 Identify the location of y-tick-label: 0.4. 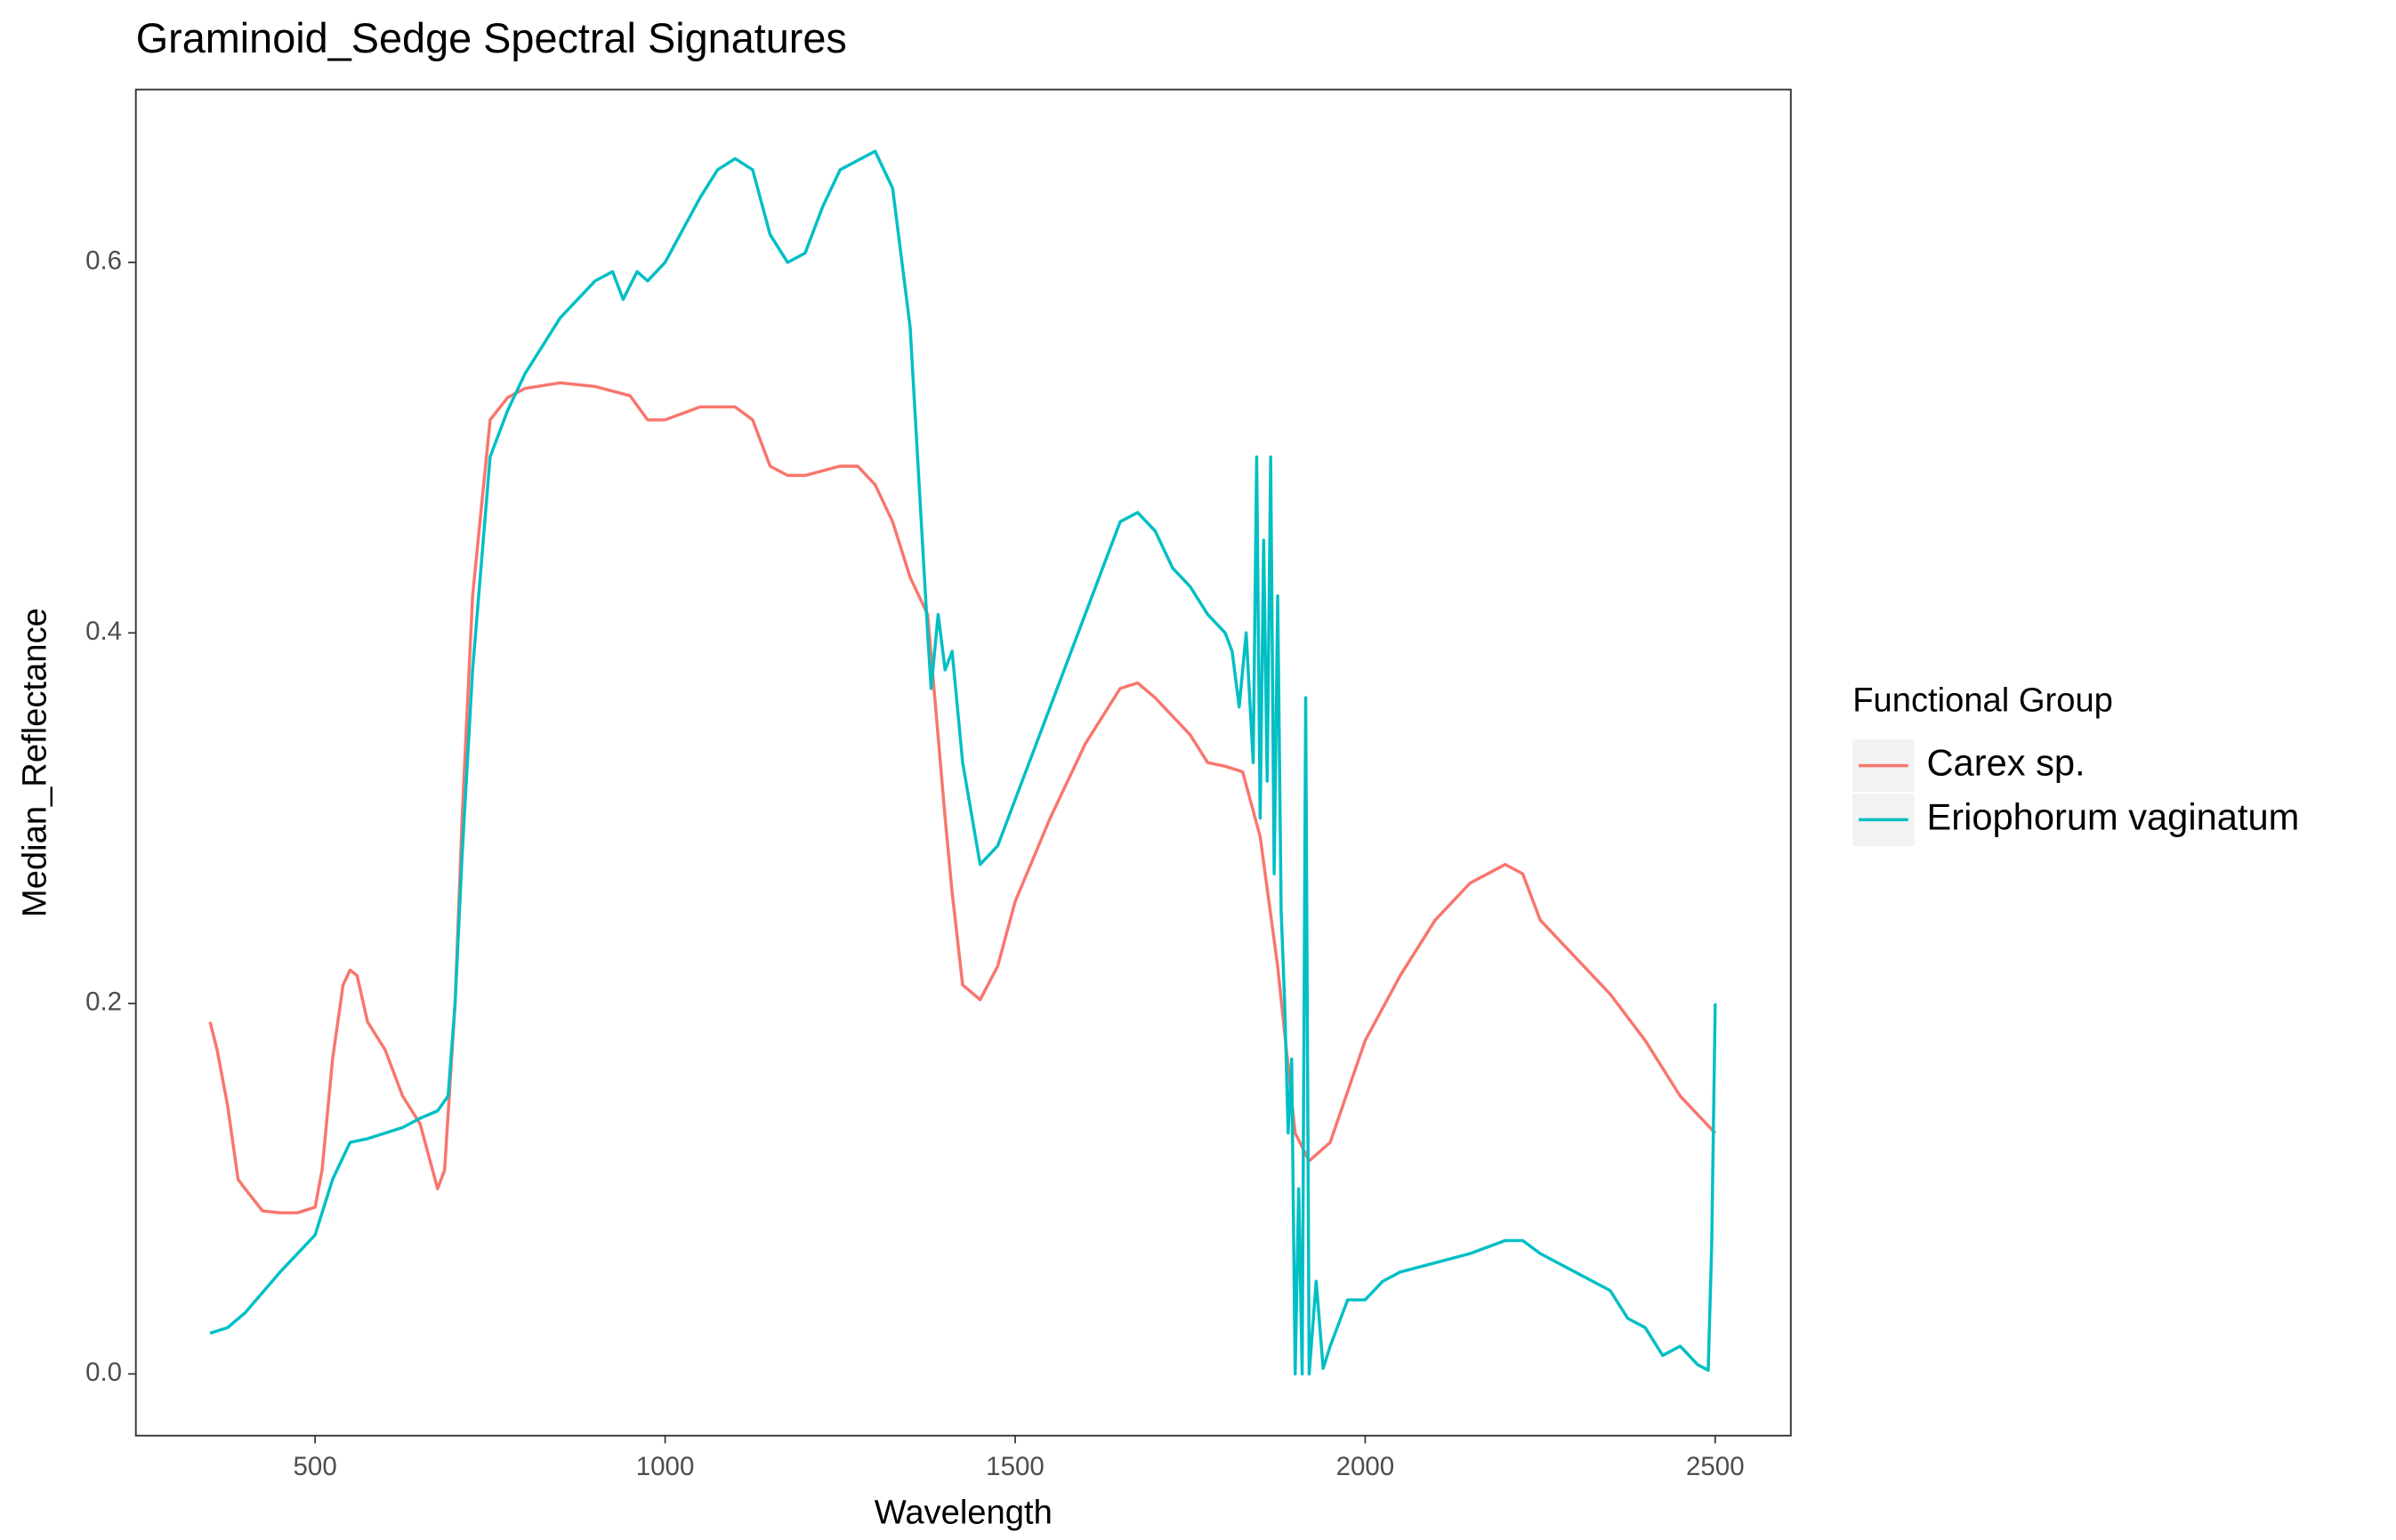
(103, 631).